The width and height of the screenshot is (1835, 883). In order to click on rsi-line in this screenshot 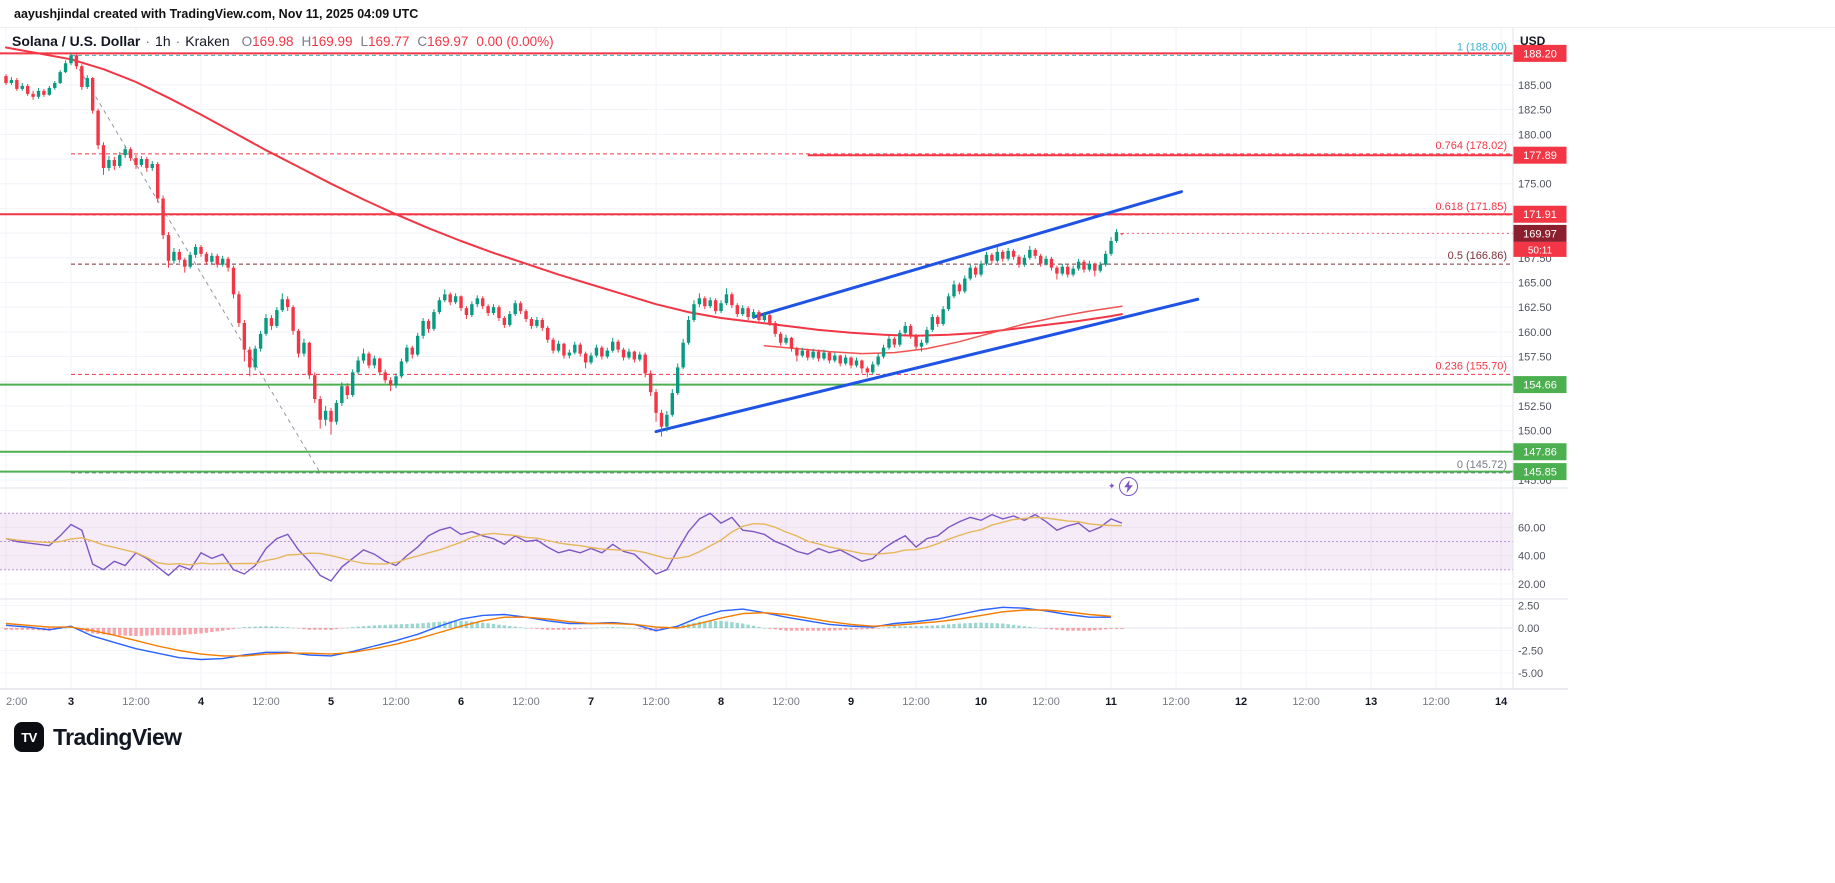, I will do `click(564, 547)`.